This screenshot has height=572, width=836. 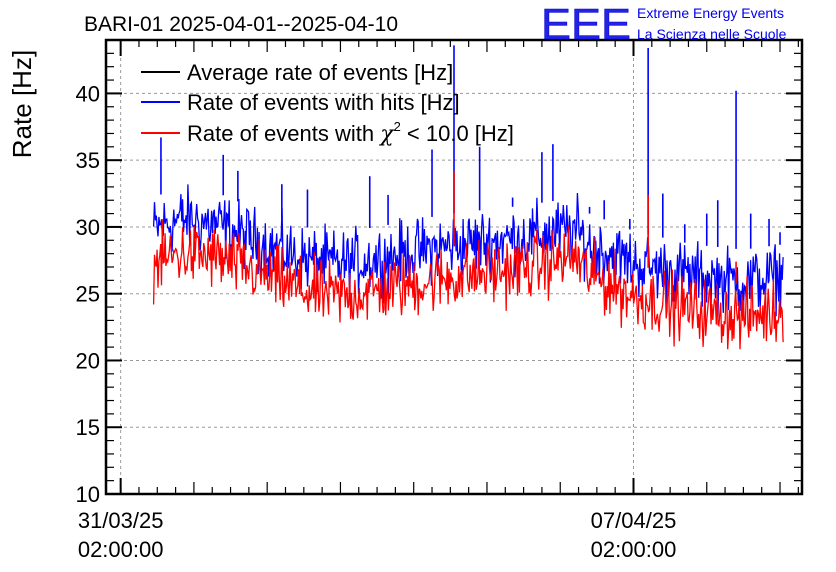 What do you see at coordinates (283, 133) in the screenshot?
I see `legend-chi2-prefix: Rate of events with` at bounding box center [283, 133].